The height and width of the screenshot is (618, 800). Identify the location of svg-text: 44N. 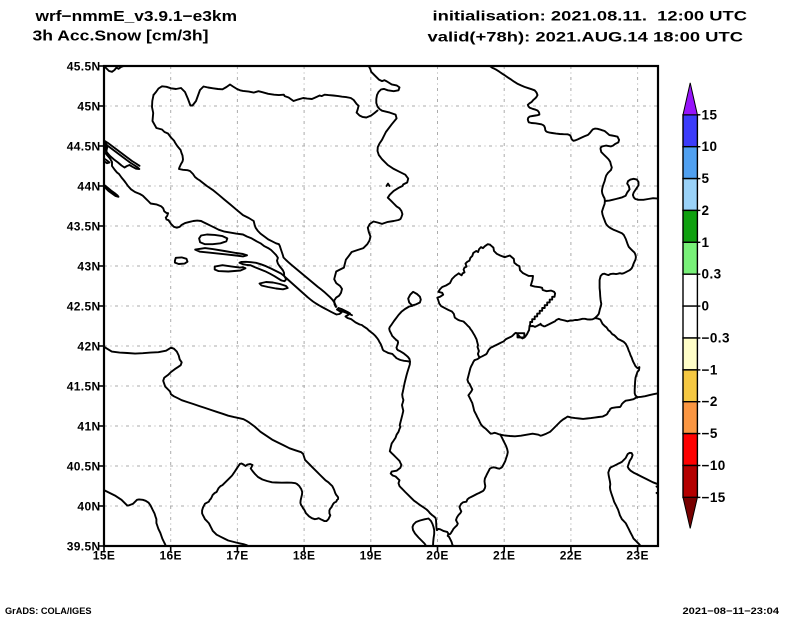
(88, 187).